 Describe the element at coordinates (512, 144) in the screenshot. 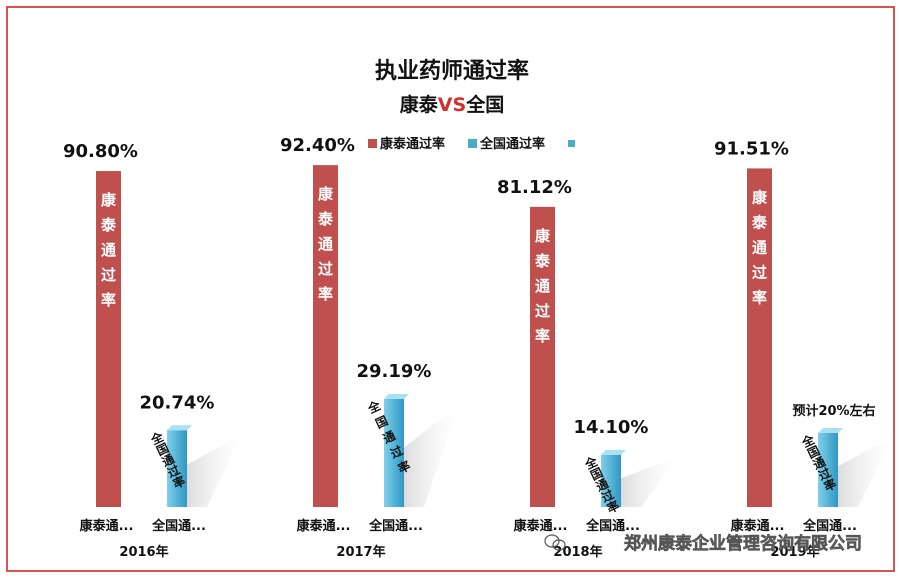

I see `legend-label-national: 全国通过率` at that location.